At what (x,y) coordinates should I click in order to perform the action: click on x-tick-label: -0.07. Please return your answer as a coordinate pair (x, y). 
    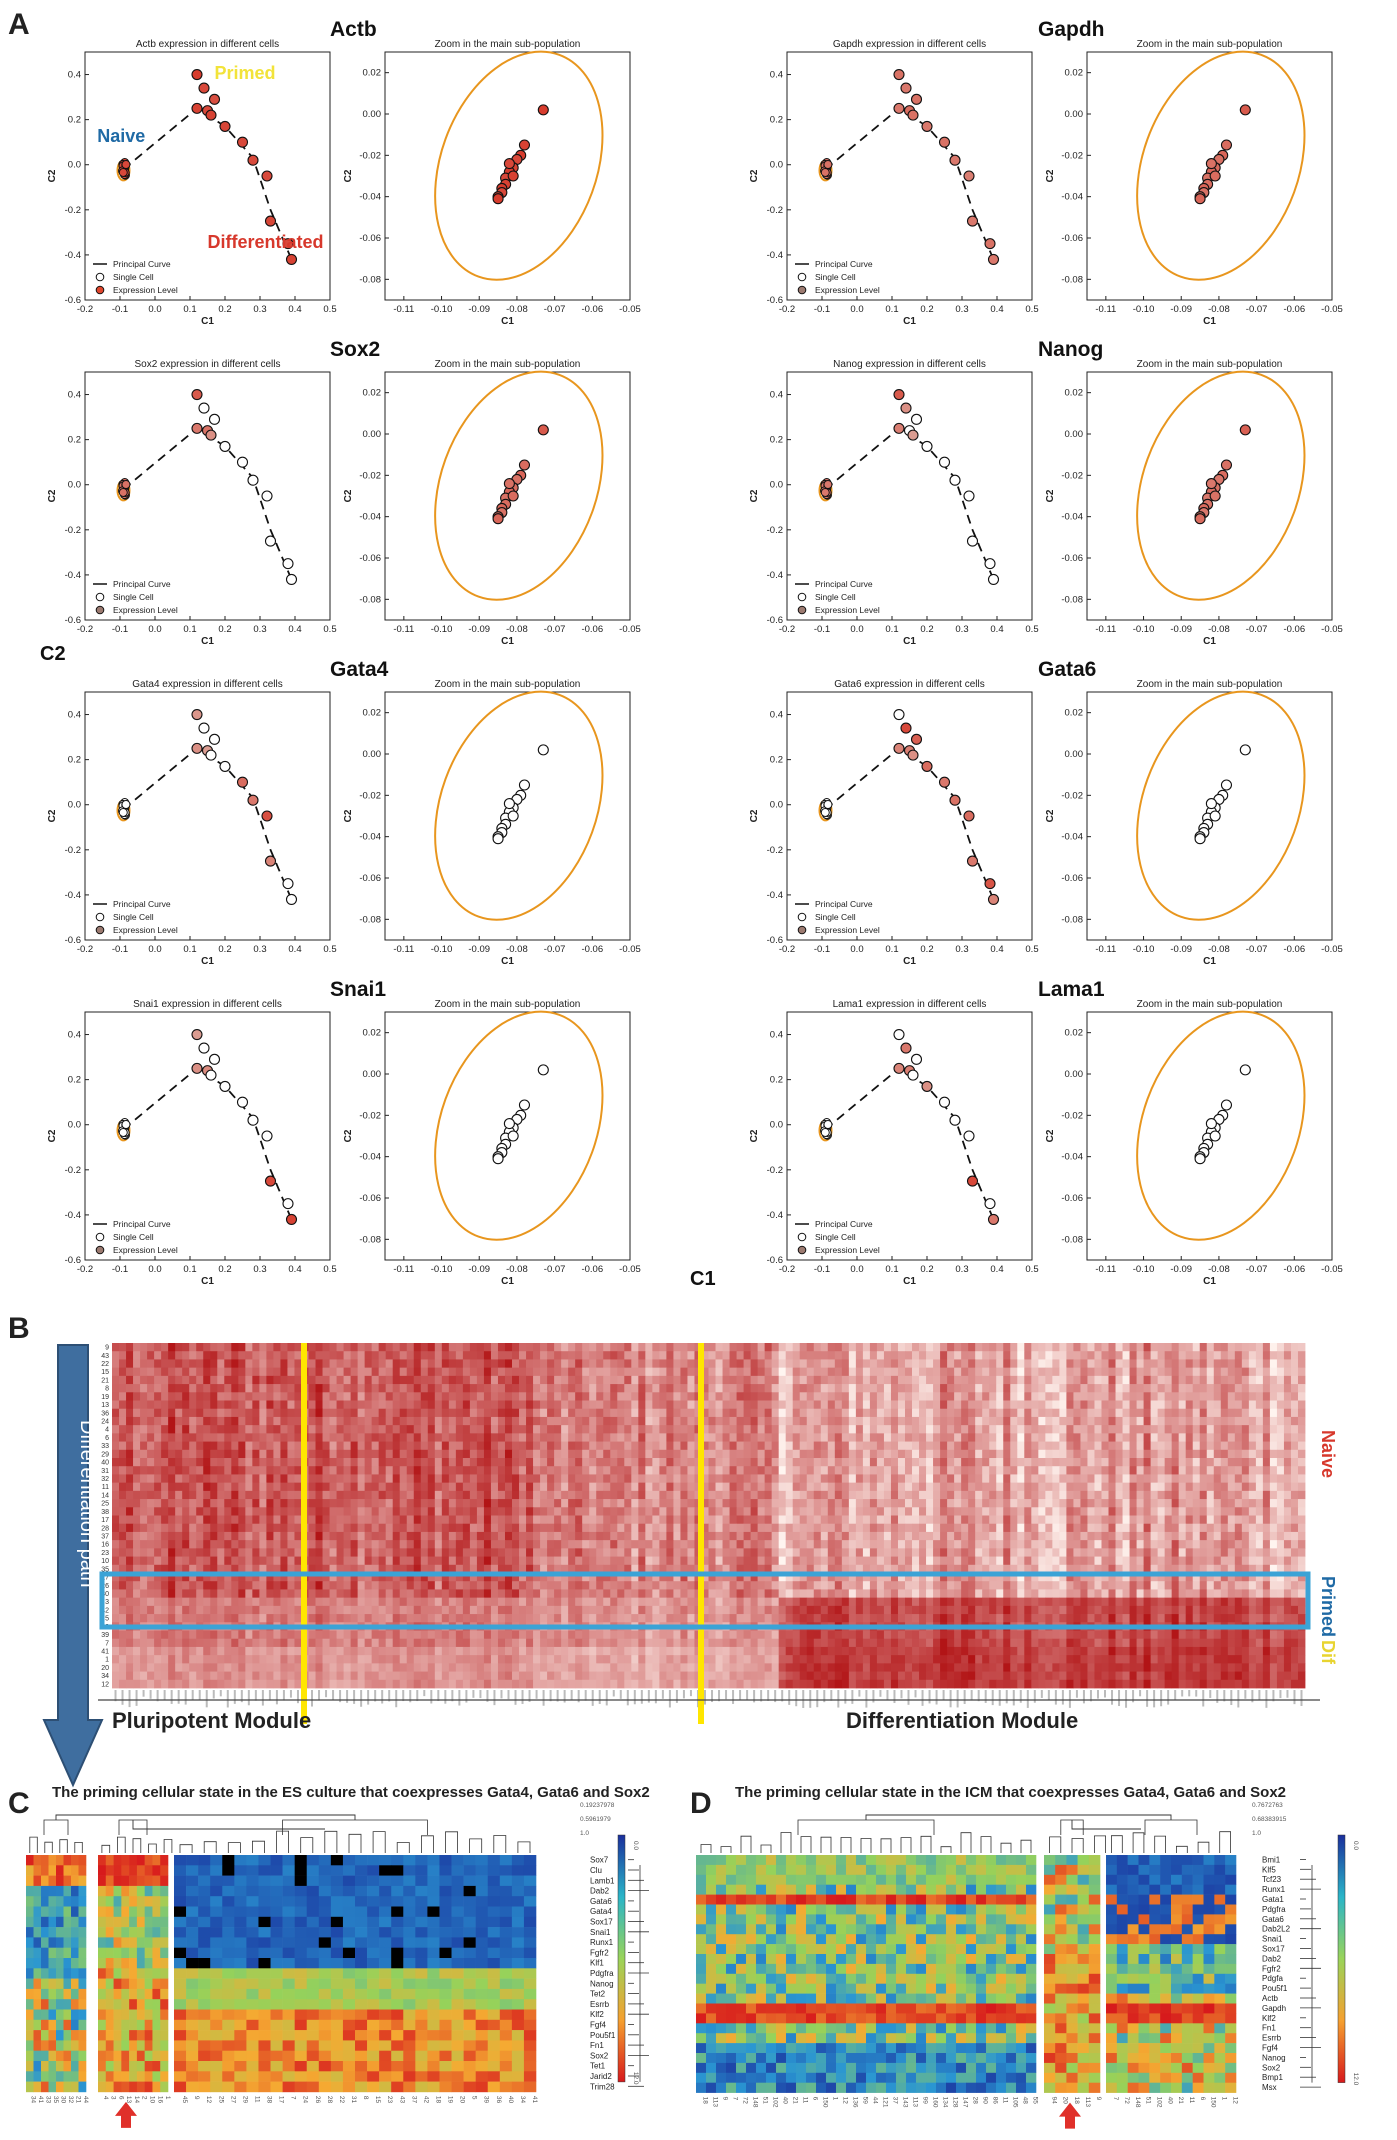
    Looking at the image, I should click on (555, 1269).